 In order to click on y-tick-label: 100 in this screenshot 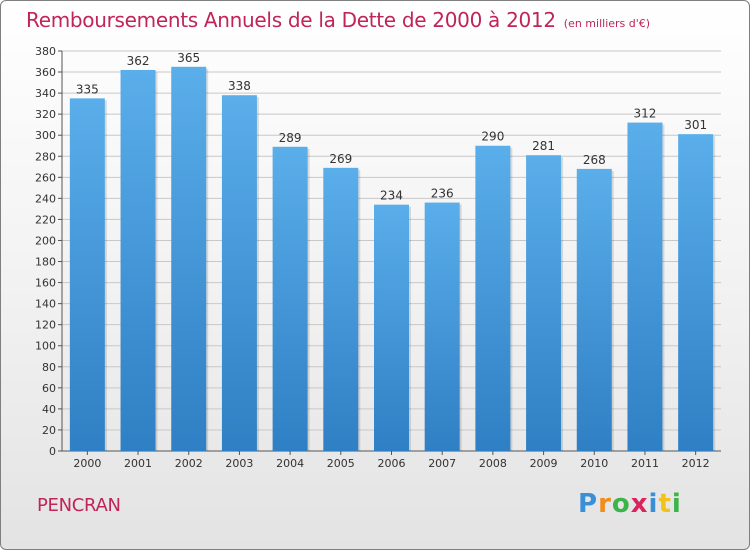, I will do `click(45, 346)`.